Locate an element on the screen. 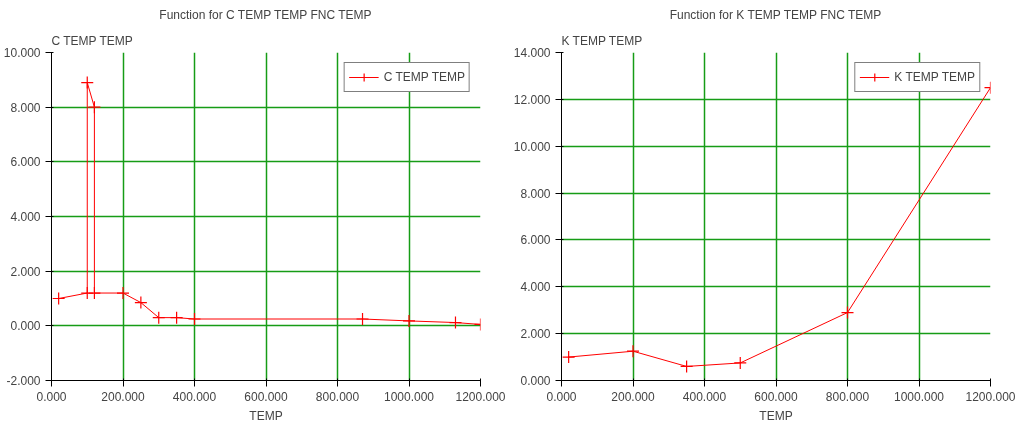  y-tick-label: 14.000 is located at coordinates (532, 53).